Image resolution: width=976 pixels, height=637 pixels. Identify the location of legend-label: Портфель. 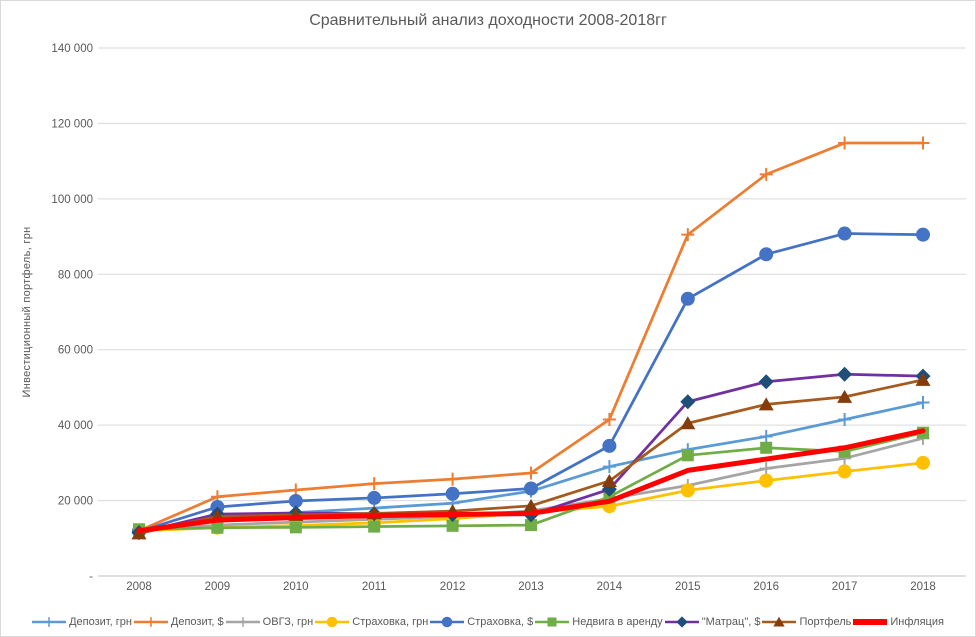
(825, 622).